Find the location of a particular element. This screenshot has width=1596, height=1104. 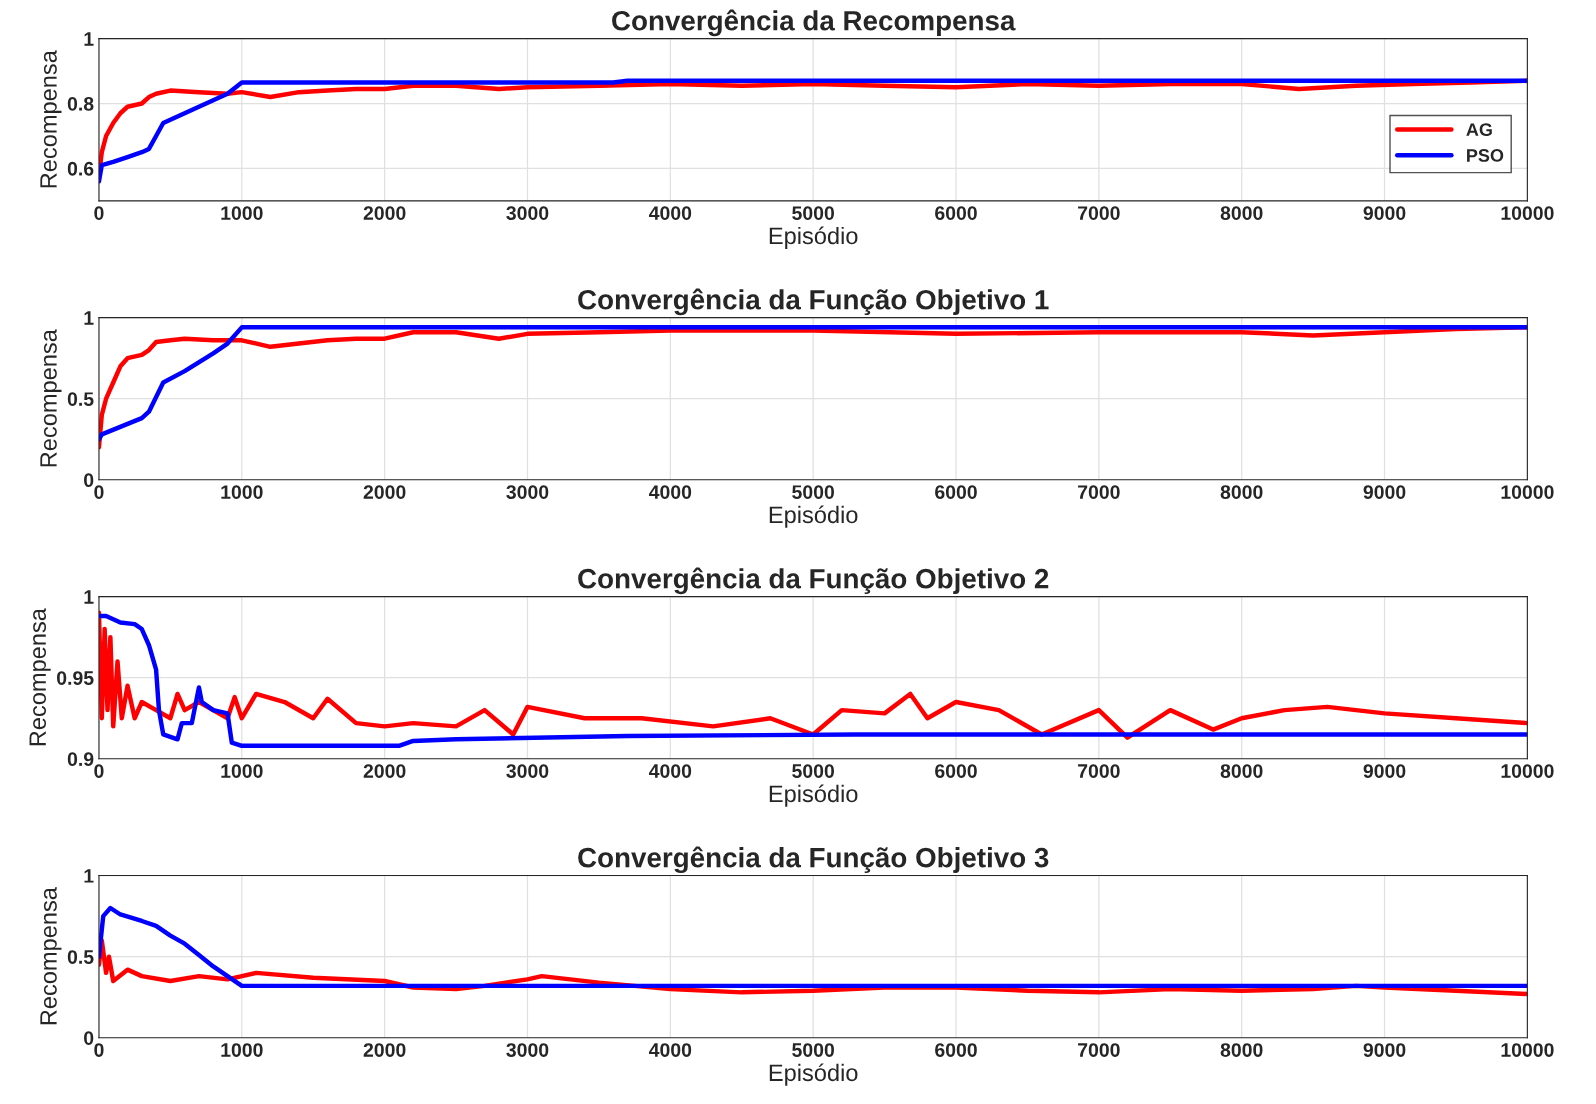

y-tick-label: 0.95 is located at coordinates (75, 678).